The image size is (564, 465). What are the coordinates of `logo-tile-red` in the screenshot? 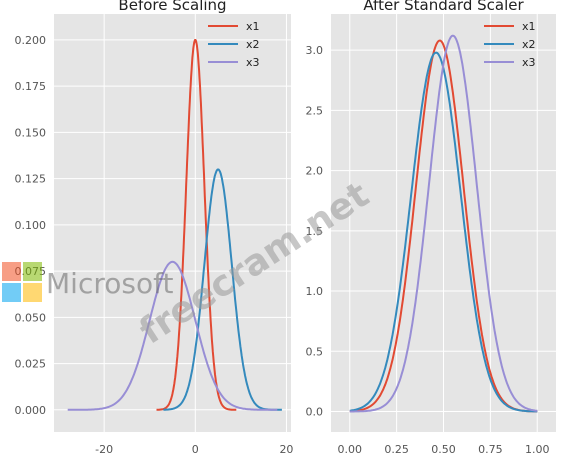 It's located at (11, 271).